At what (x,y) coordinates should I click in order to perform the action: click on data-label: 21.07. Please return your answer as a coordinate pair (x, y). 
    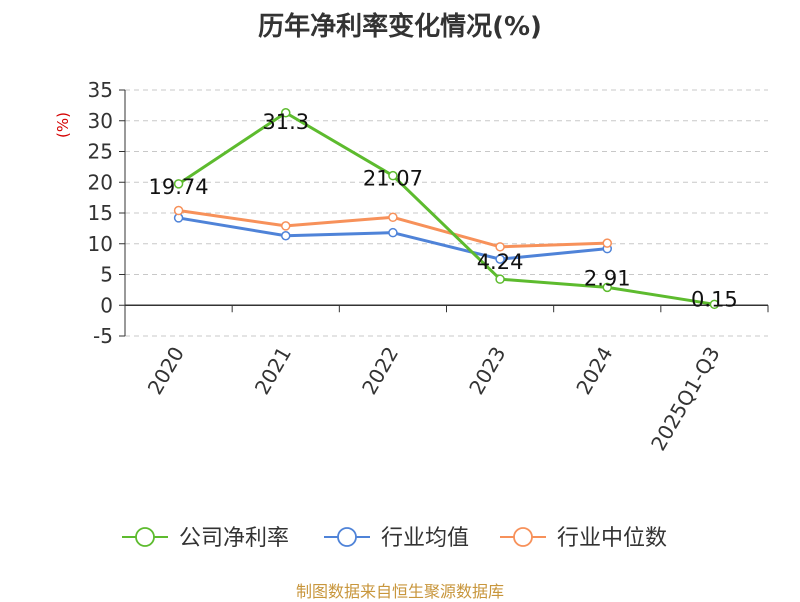
    Looking at the image, I should click on (393, 179).